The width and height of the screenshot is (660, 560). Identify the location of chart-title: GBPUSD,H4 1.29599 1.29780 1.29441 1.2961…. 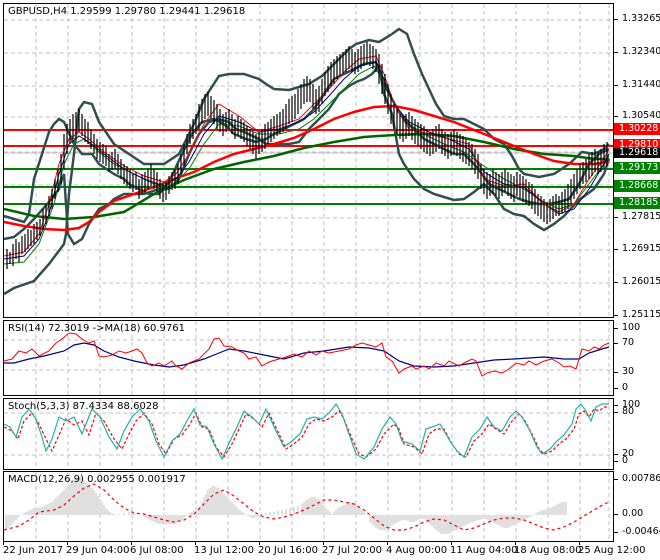
(127, 11).